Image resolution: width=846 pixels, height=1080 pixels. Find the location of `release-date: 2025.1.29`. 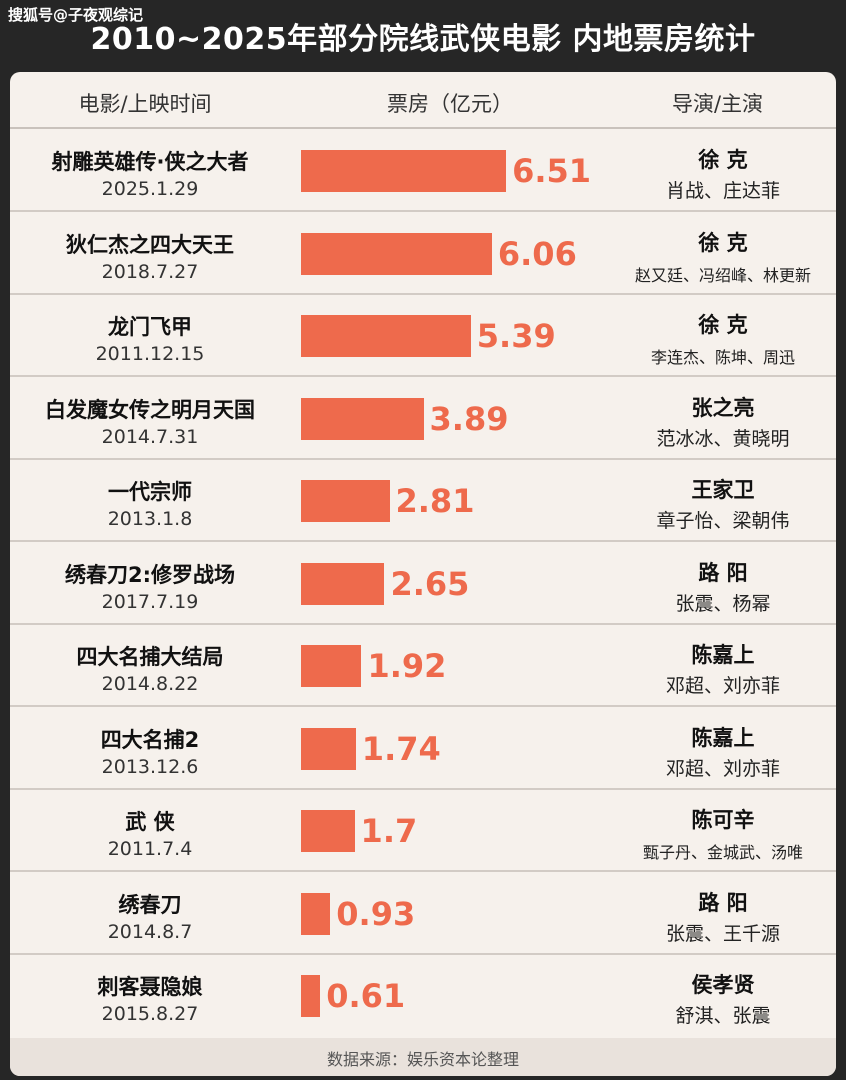

release-date: 2025.1.29 is located at coordinates (150, 189).